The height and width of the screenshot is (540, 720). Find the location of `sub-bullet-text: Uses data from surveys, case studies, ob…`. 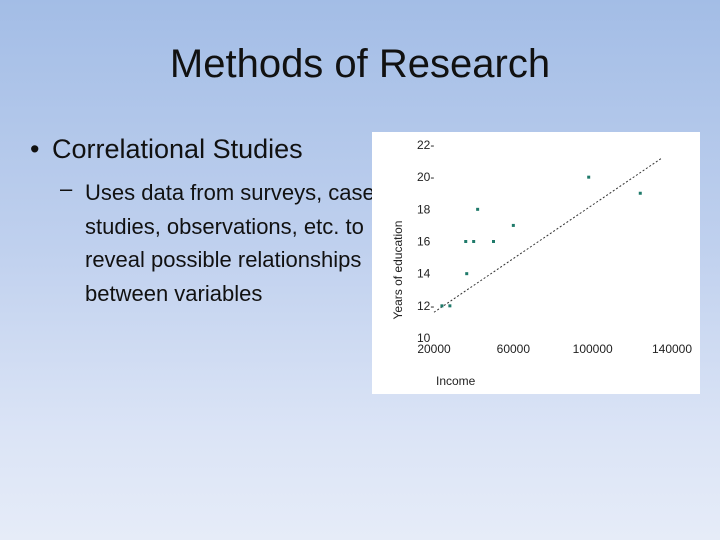

sub-bullet-text: Uses data from surveys, case studies, ob… is located at coordinates (230, 243).